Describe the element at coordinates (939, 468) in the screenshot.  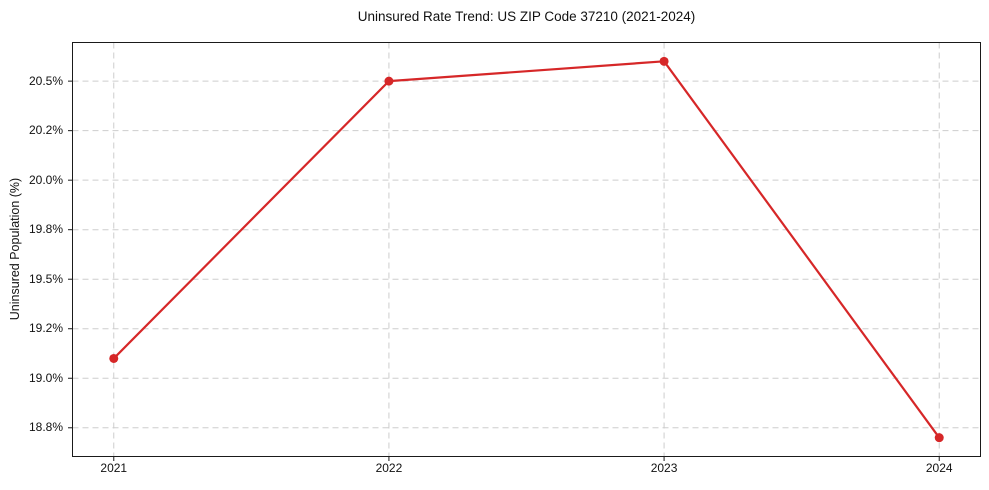
I see `x-tick-label: 2024` at that location.